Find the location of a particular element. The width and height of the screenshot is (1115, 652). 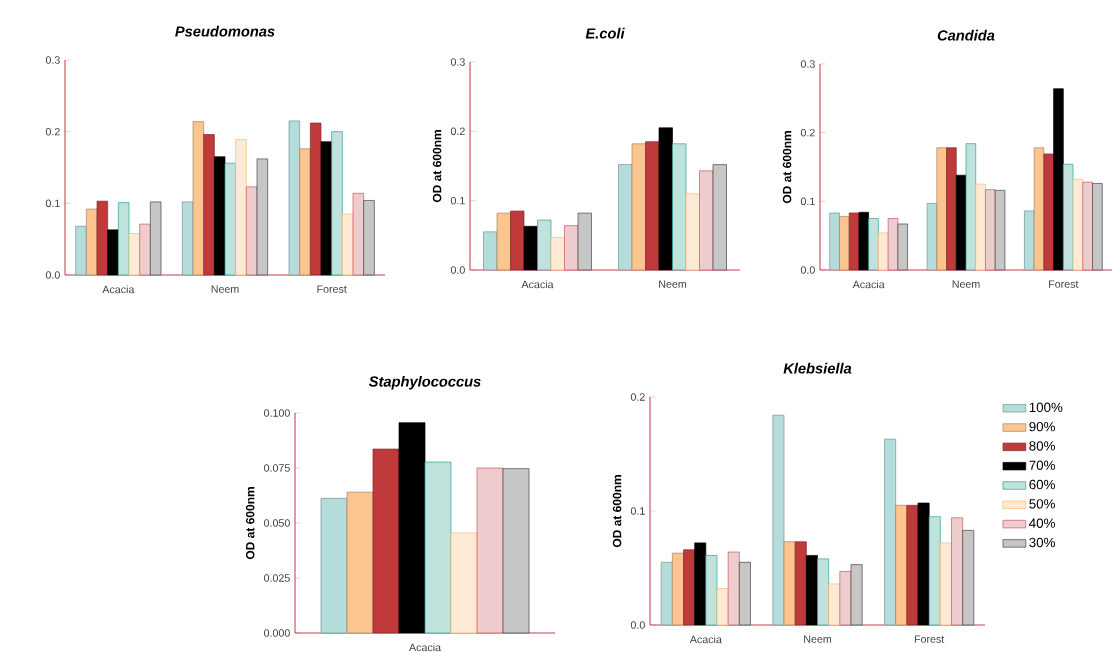

chart-title: Klebsiella is located at coordinates (817, 368).